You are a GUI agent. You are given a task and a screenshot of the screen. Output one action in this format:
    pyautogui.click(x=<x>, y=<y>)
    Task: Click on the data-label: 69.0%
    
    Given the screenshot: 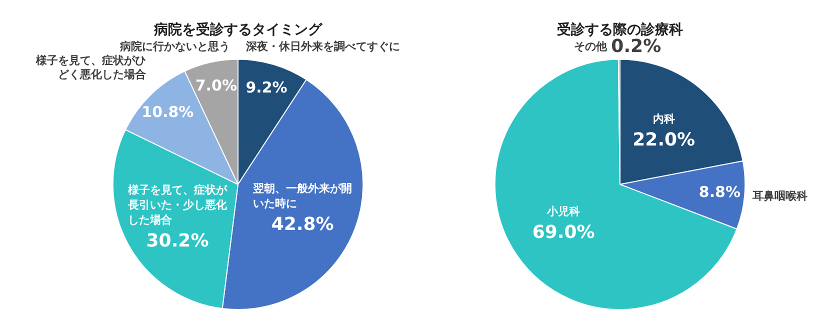 What is the action you would take?
    pyautogui.click(x=563, y=232)
    